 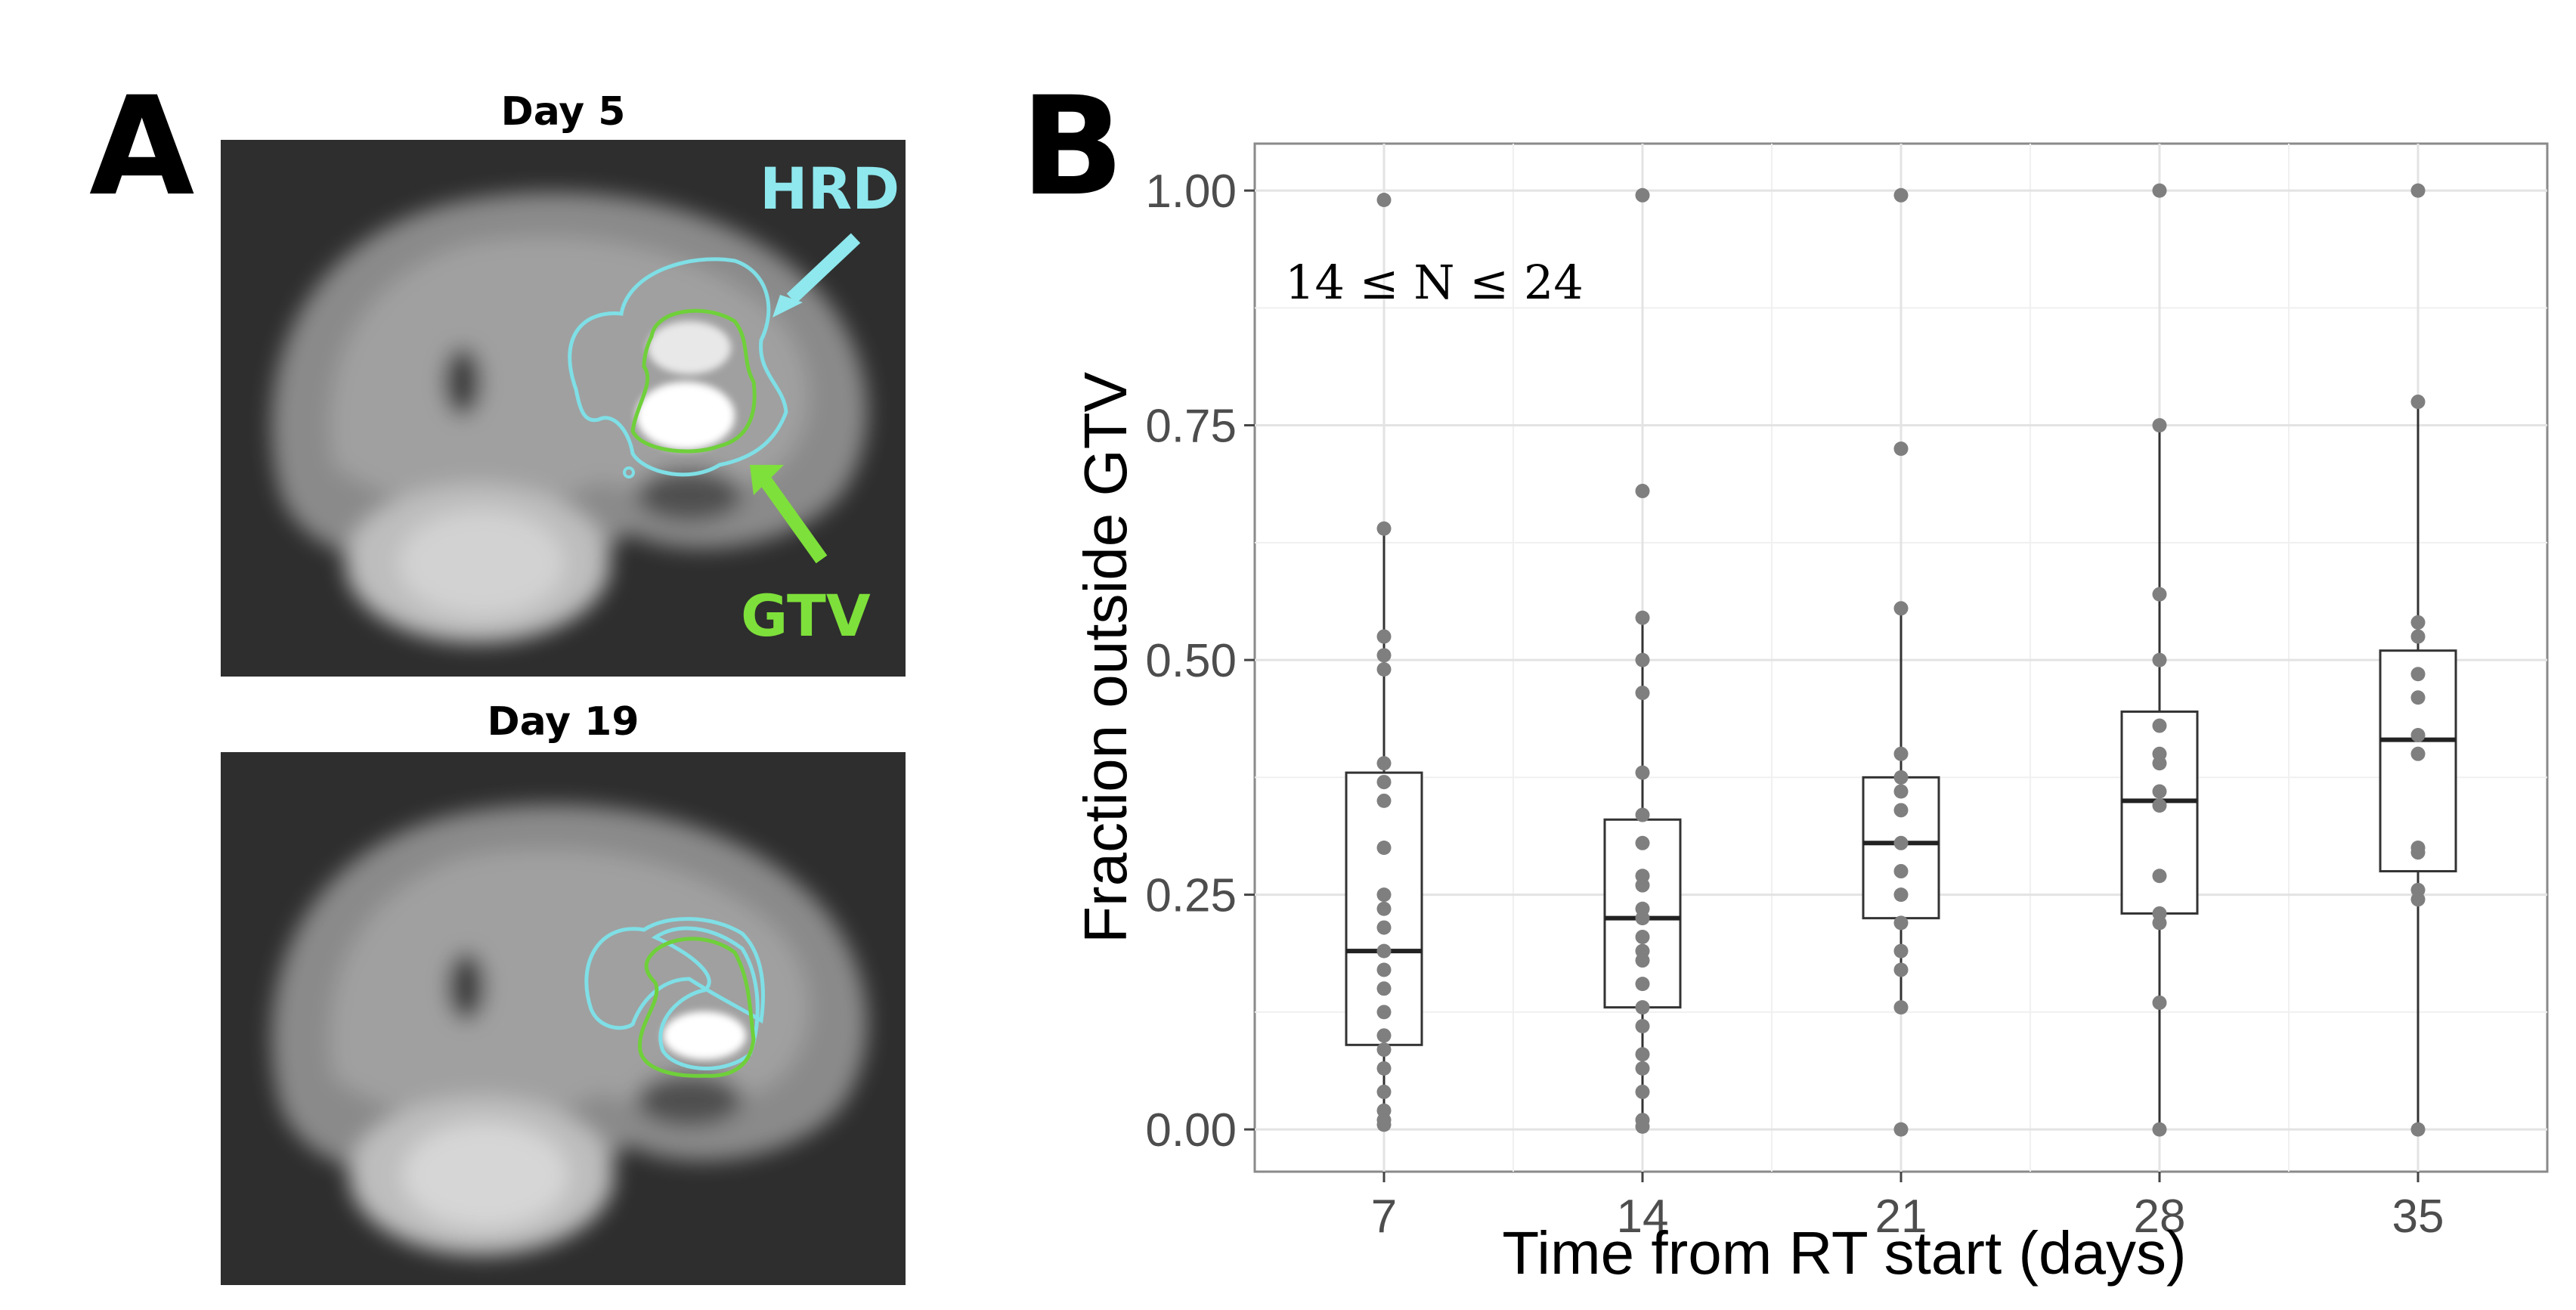 What do you see at coordinates (1191, 1130) in the screenshot?
I see `y-tick-label: 0.00` at bounding box center [1191, 1130].